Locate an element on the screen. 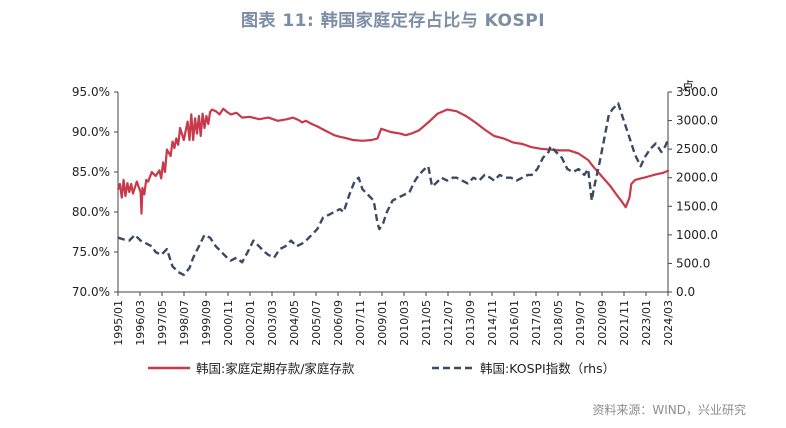  x-tick-label: 2002/01 is located at coordinates (250, 323).